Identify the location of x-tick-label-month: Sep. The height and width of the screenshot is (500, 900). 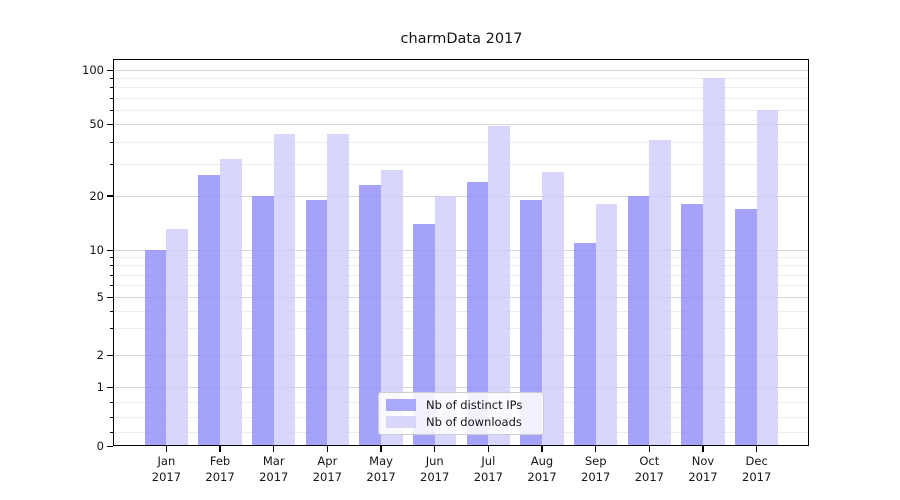
(595, 461).